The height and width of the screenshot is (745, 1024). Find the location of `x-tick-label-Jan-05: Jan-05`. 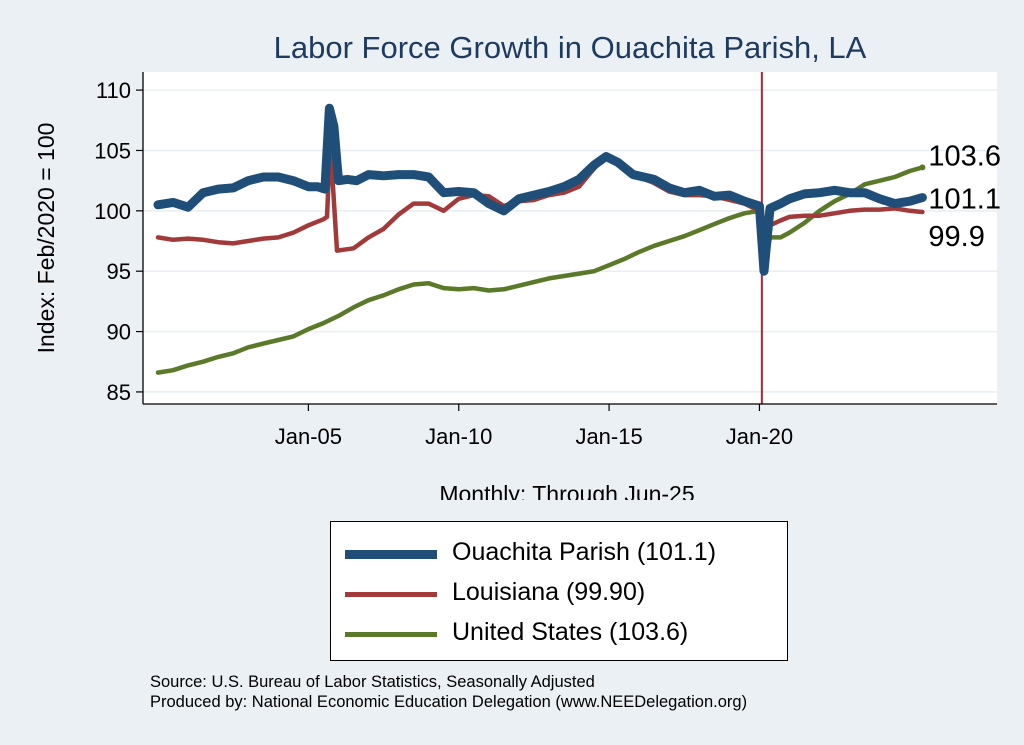

x-tick-label-Jan-05: Jan-05 is located at coordinates (308, 436).